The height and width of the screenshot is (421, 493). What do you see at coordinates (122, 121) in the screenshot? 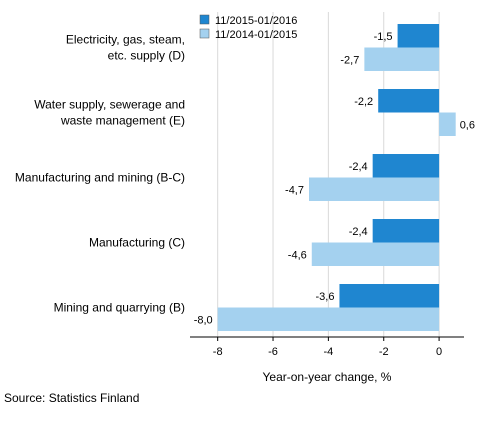
I see `category-label: waste management (E)` at bounding box center [122, 121].